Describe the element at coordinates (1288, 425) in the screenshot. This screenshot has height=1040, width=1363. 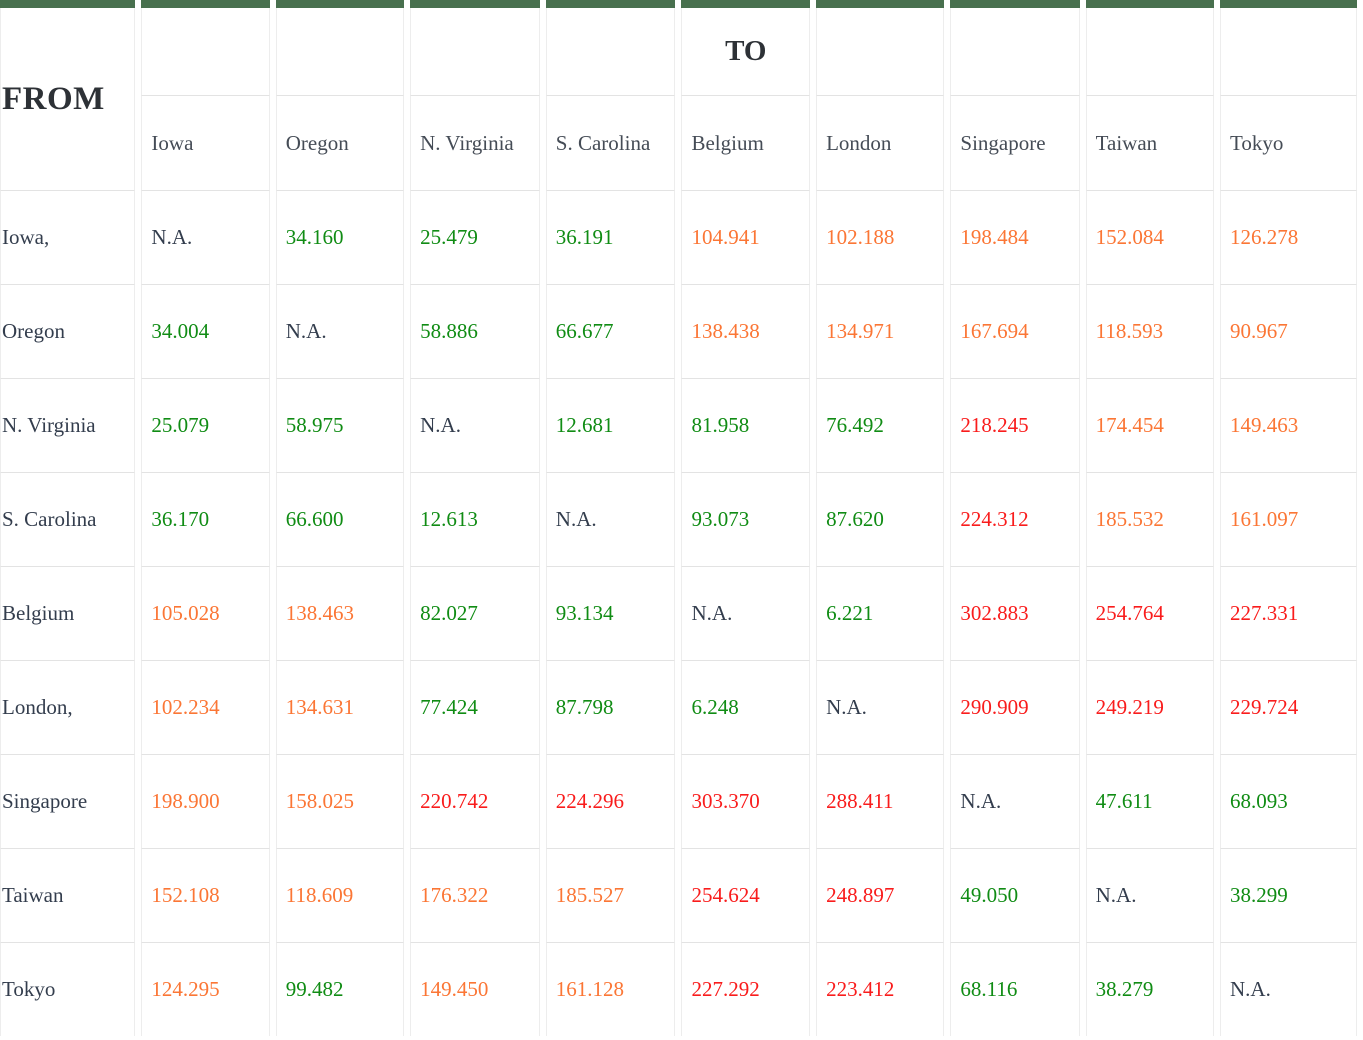
I see `latency-cell: 149.463` at that location.